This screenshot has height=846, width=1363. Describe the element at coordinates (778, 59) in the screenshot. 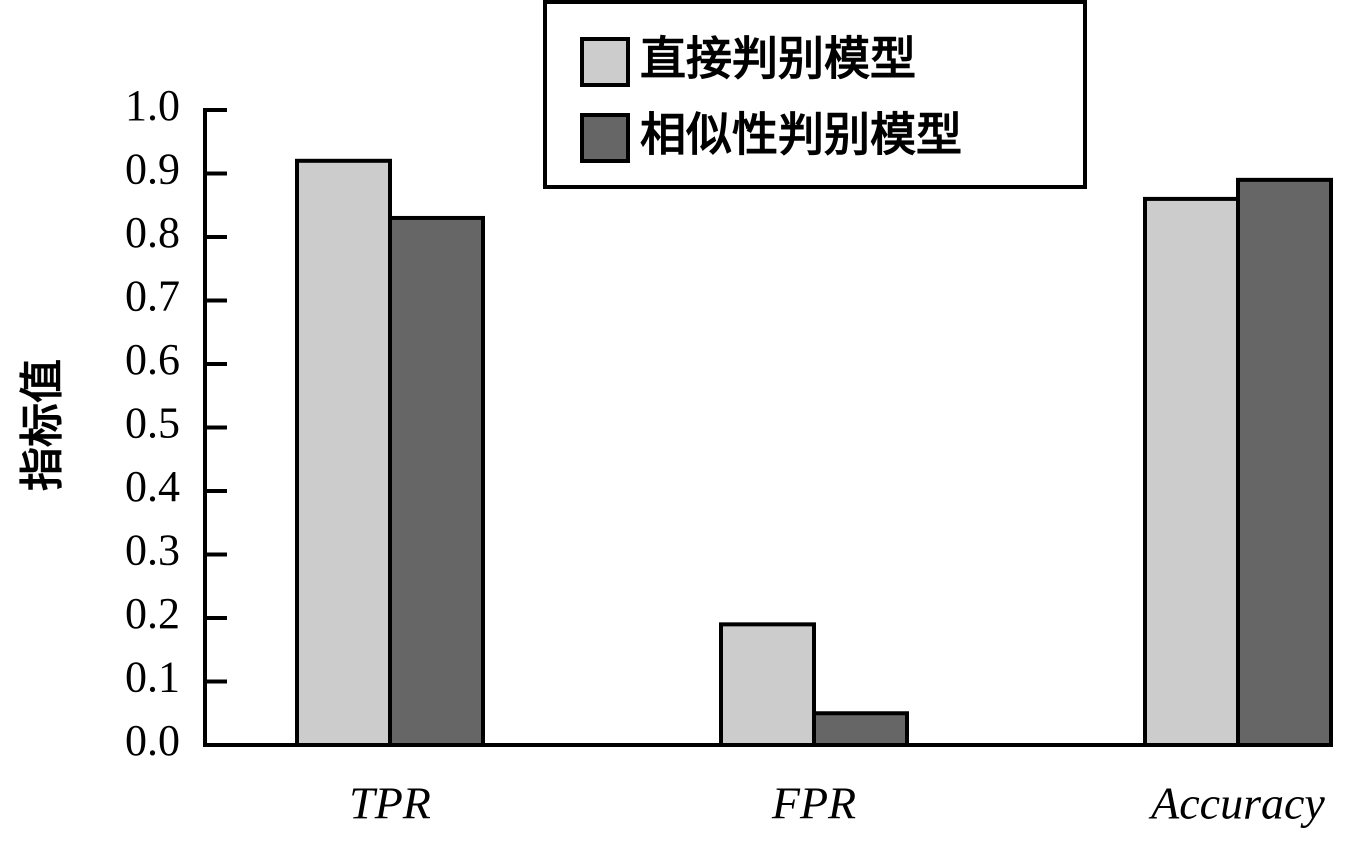

I see `legend-label: 直接判别模型` at that location.